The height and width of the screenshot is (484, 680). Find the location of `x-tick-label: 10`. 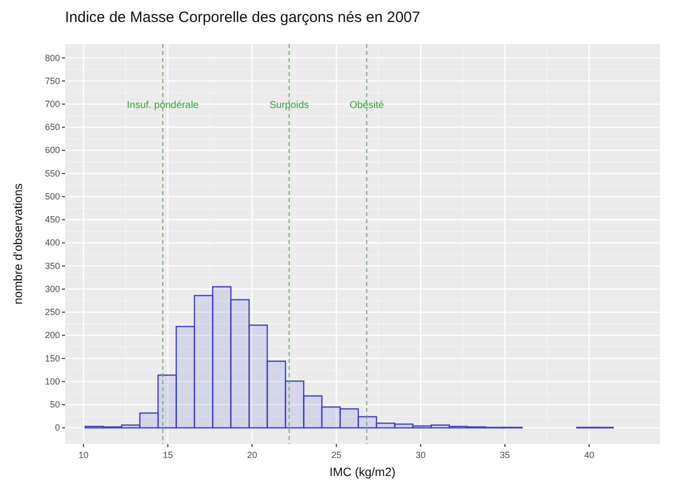

x-tick-label: 10 is located at coordinates (83, 455).